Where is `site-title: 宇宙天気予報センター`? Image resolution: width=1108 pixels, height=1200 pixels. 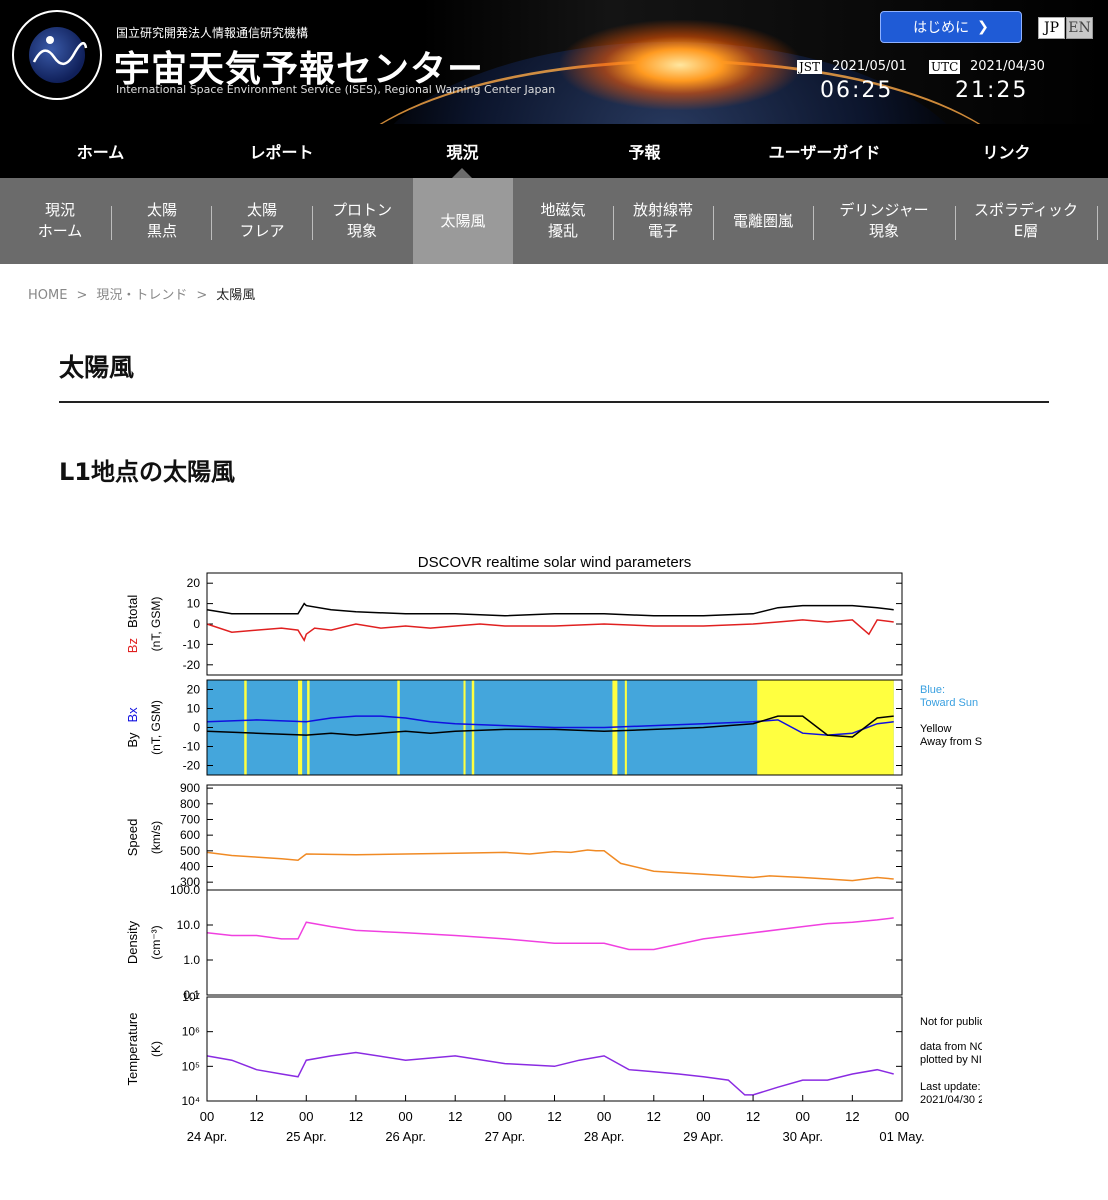
site-title: 宇宙天気予報センター is located at coordinates (299, 69).